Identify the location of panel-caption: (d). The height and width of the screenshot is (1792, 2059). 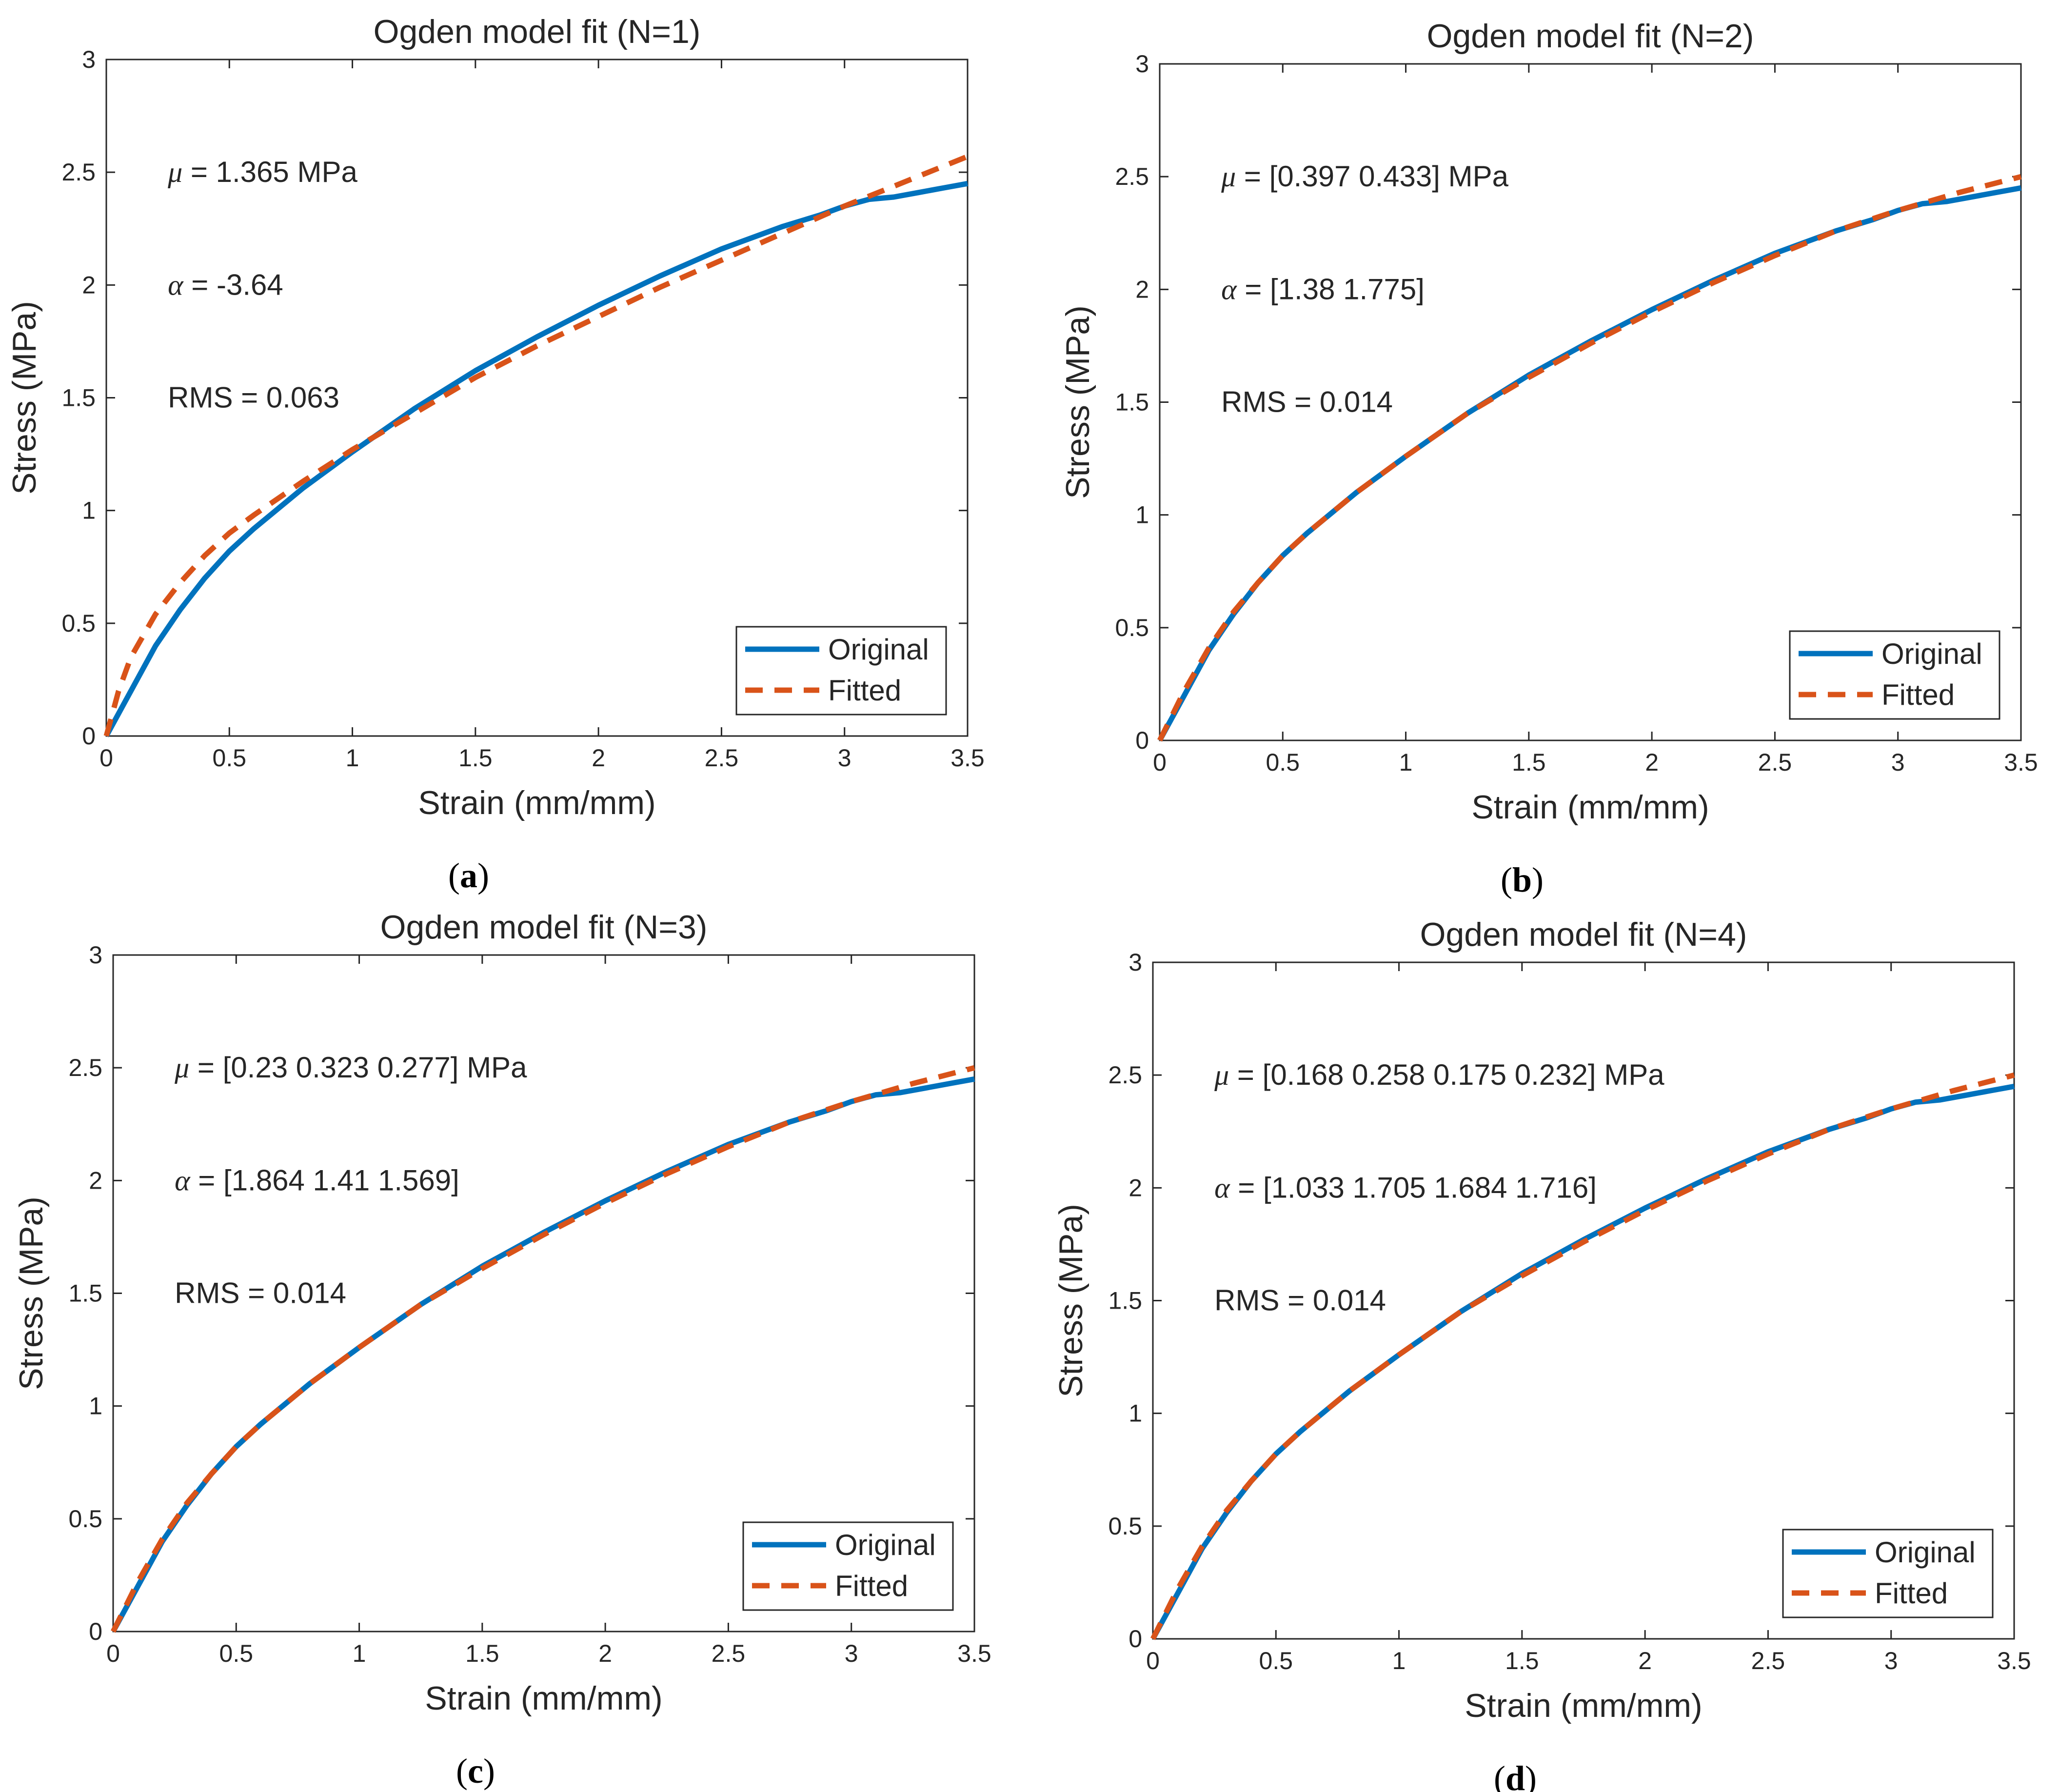
(1515, 1775).